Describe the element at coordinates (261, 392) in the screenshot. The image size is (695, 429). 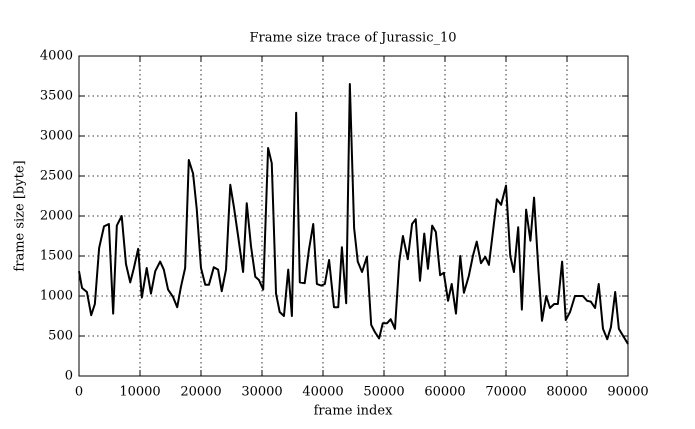
I see `x-tick-label: 30000` at that location.